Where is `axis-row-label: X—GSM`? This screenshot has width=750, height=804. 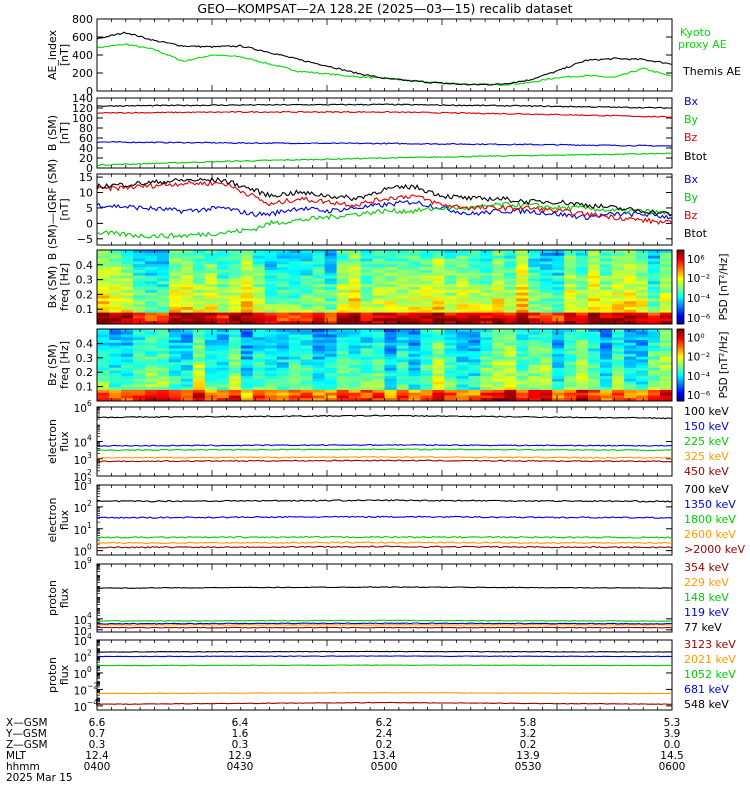
axis-row-label: X—GSM is located at coordinates (27, 723).